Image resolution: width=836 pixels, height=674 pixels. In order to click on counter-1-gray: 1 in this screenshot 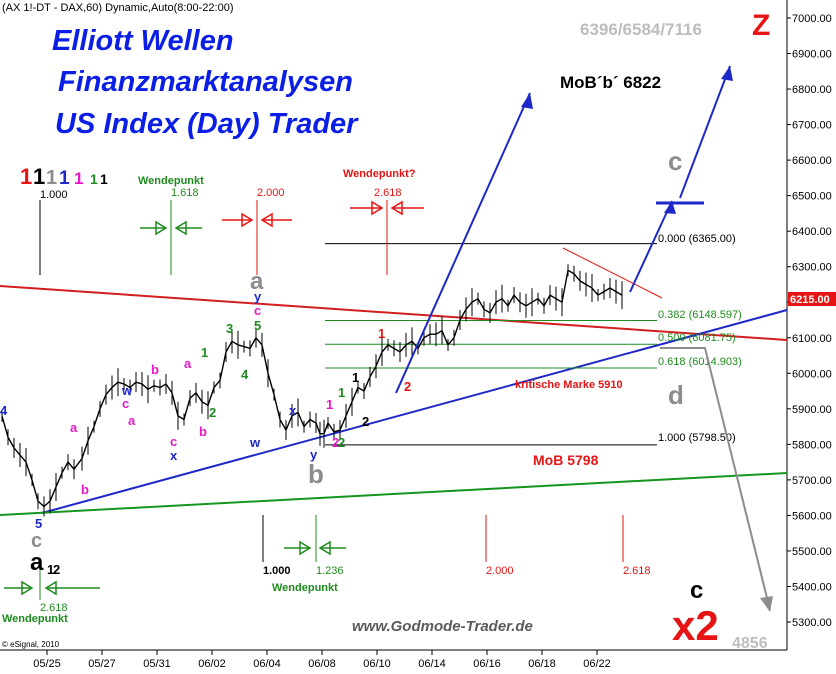, I will do `click(51, 178)`.